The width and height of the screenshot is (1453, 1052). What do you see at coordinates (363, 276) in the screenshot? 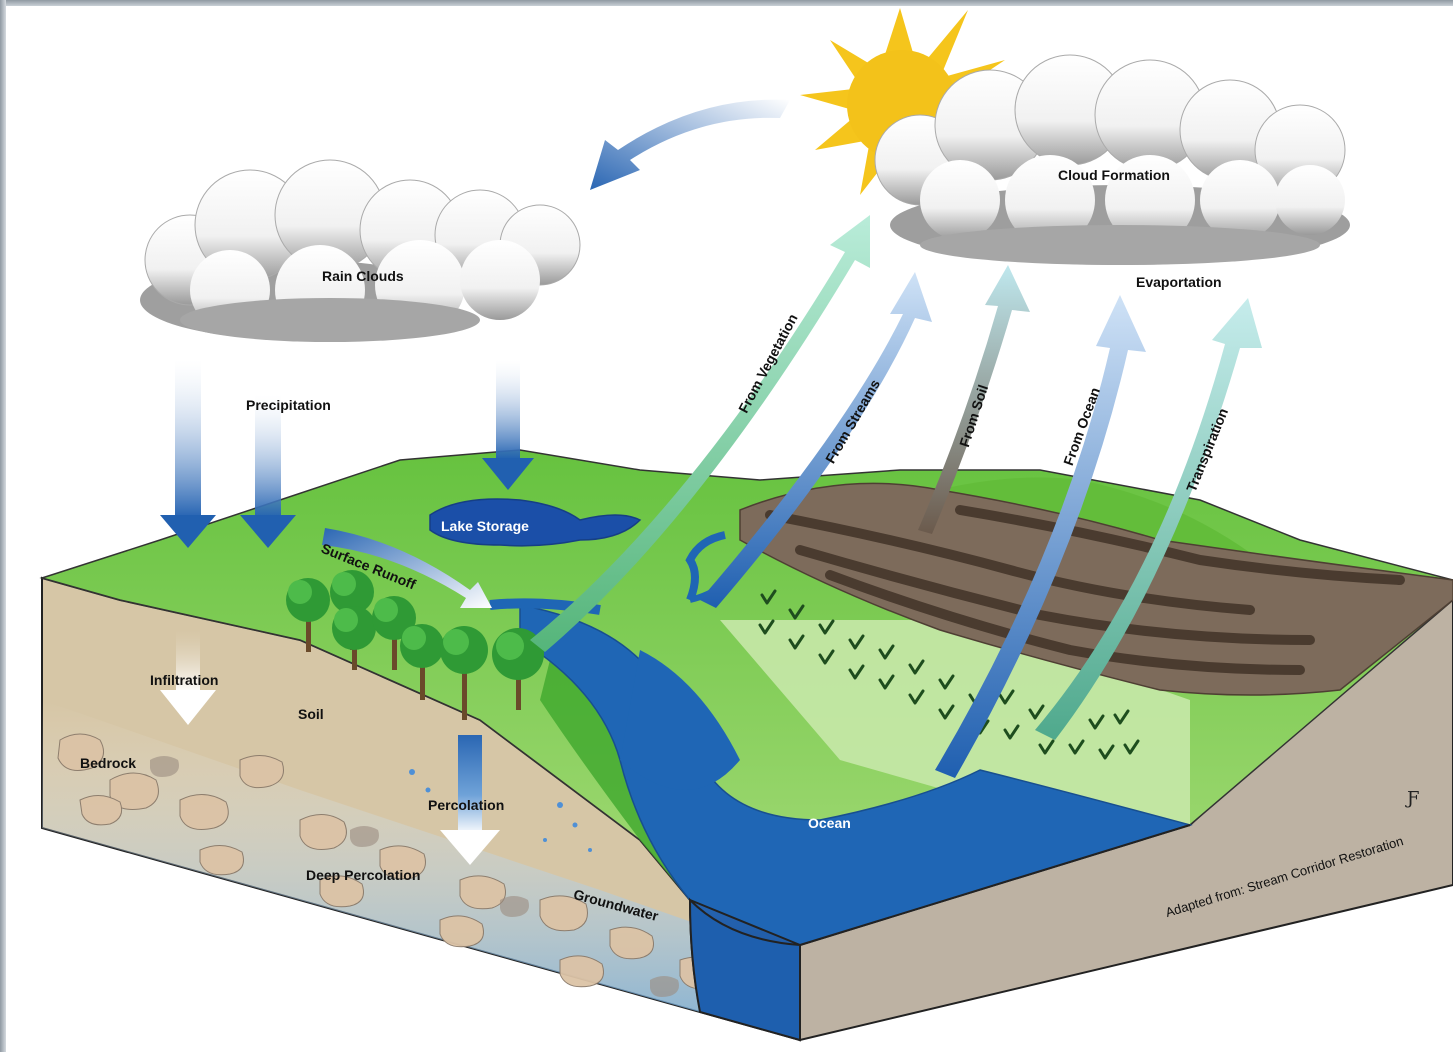
I see `label-rain-clouds: Rain Clouds` at bounding box center [363, 276].